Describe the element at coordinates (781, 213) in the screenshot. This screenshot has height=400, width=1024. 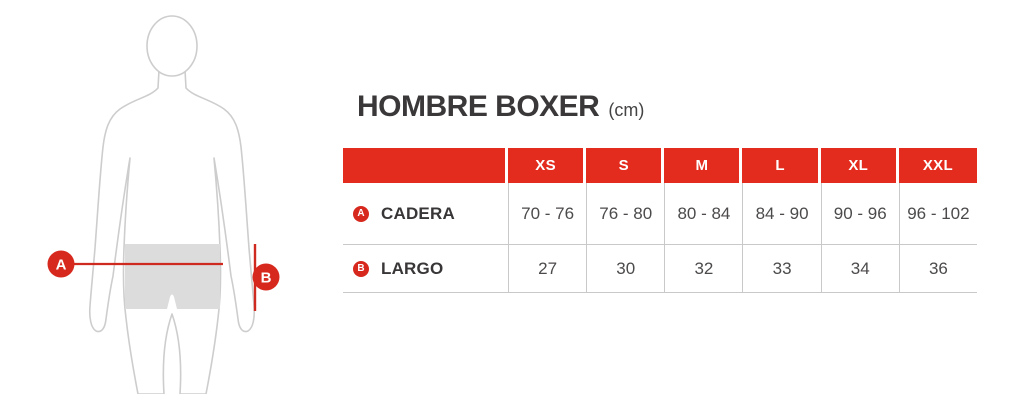
I see `cadera-value-l: 84 - 90` at that location.